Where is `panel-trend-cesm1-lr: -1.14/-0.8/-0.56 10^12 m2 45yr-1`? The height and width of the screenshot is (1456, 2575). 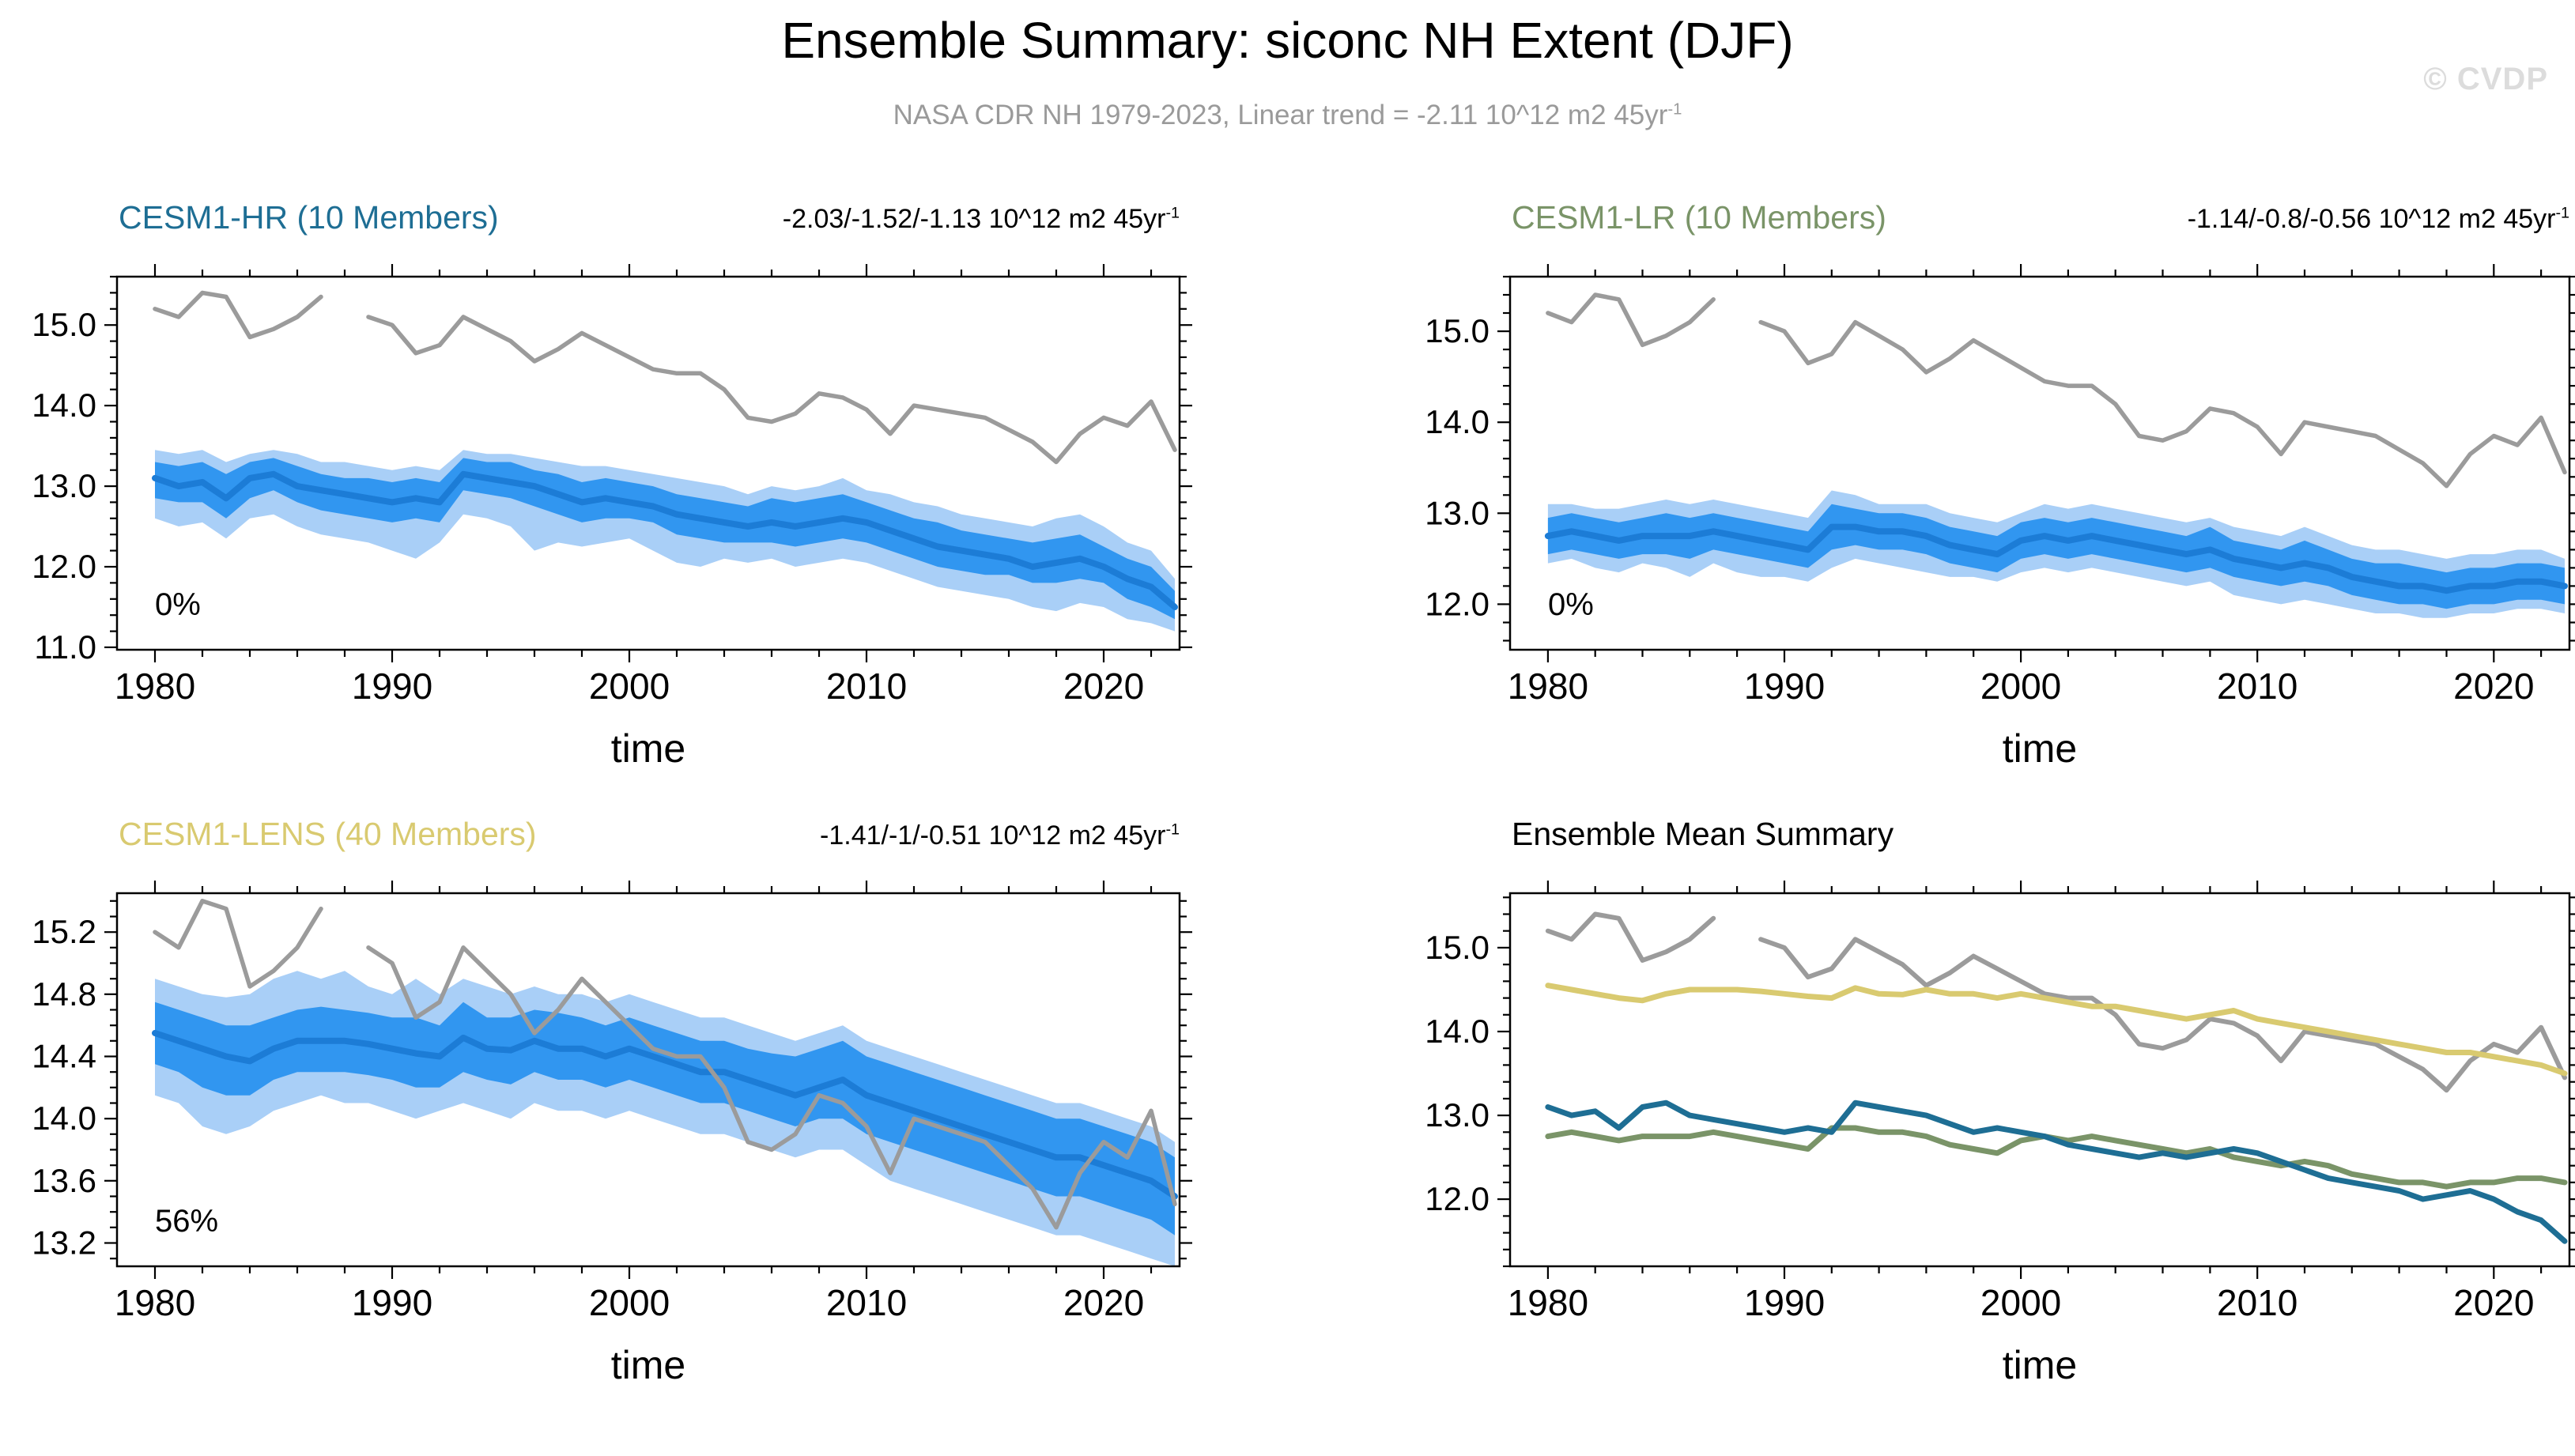
panel-trend-cesm1-lr: -1.14/-0.8/-0.56 10^12 m2 45yr-1 is located at coordinates (2378, 219).